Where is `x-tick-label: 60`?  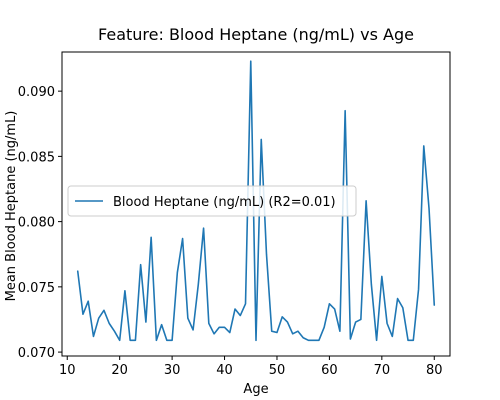
x-tick-label: 60 is located at coordinates (329, 370).